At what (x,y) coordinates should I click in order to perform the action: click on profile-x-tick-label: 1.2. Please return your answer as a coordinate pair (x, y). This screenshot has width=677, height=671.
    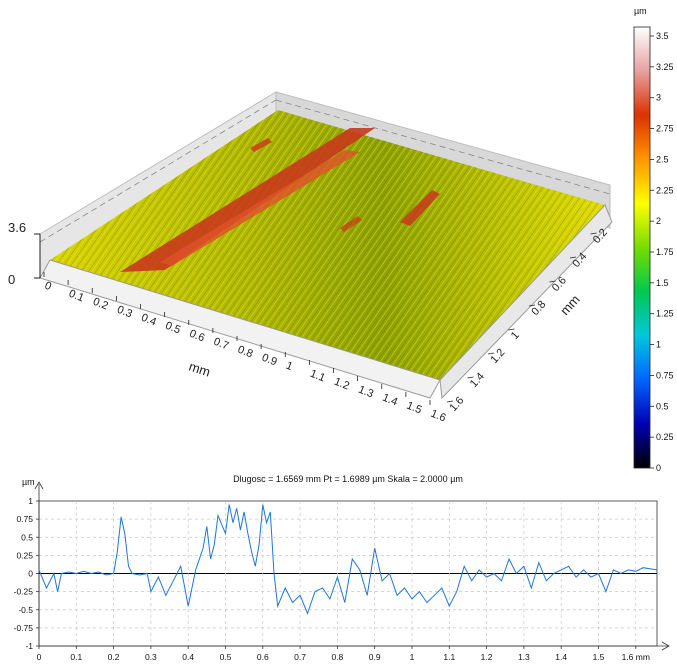
    Looking at the image, I should click on (487, 657).